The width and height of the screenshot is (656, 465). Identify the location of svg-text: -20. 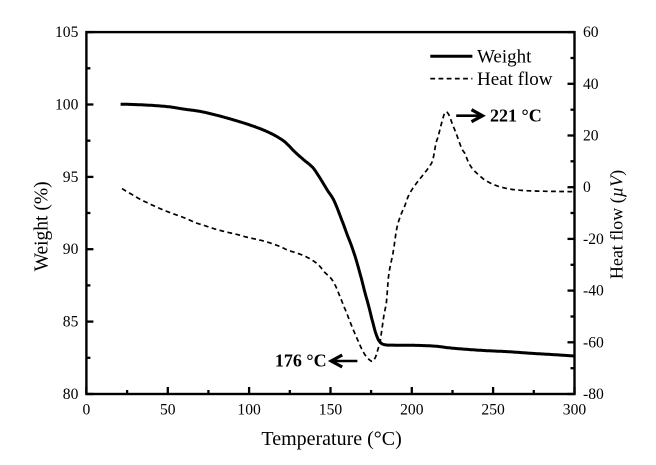
(593, 239).